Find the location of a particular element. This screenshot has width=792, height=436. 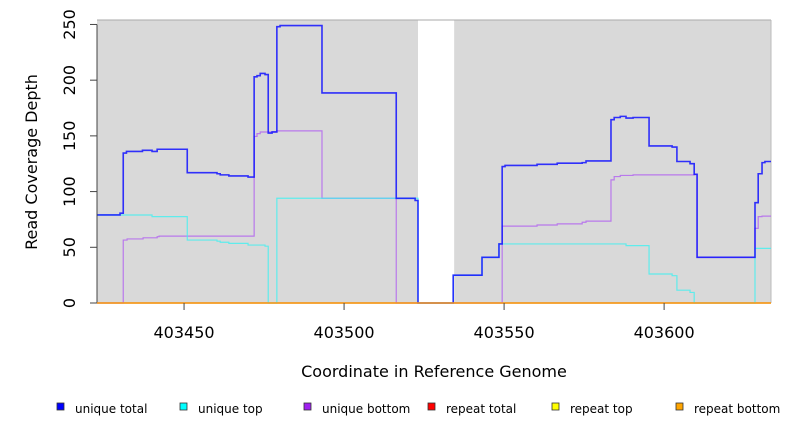

legend-label: repeat top is located at coordinates (601, 409).